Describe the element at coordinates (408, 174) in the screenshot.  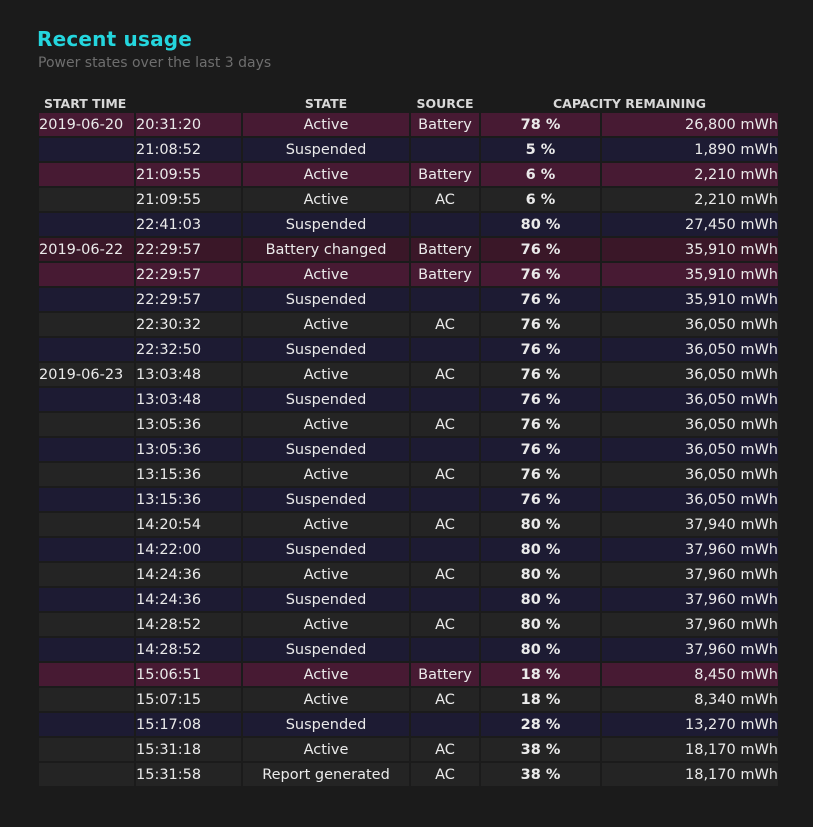
I see `table-row: 21:09:55 Active Battery 6 % 2,210 mWh` at that location.